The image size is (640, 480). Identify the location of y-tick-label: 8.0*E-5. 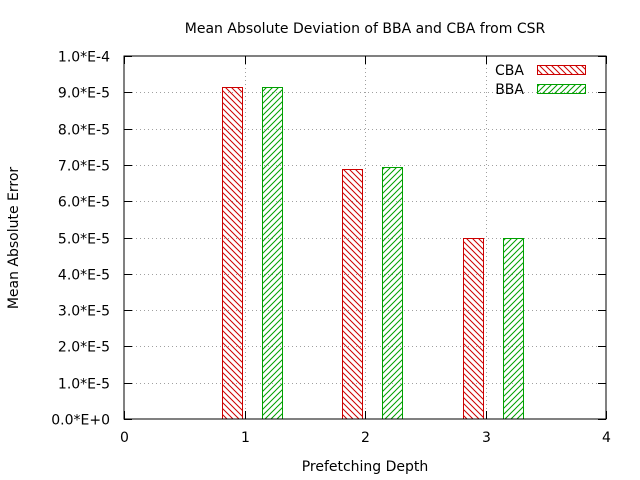
(84, 131).